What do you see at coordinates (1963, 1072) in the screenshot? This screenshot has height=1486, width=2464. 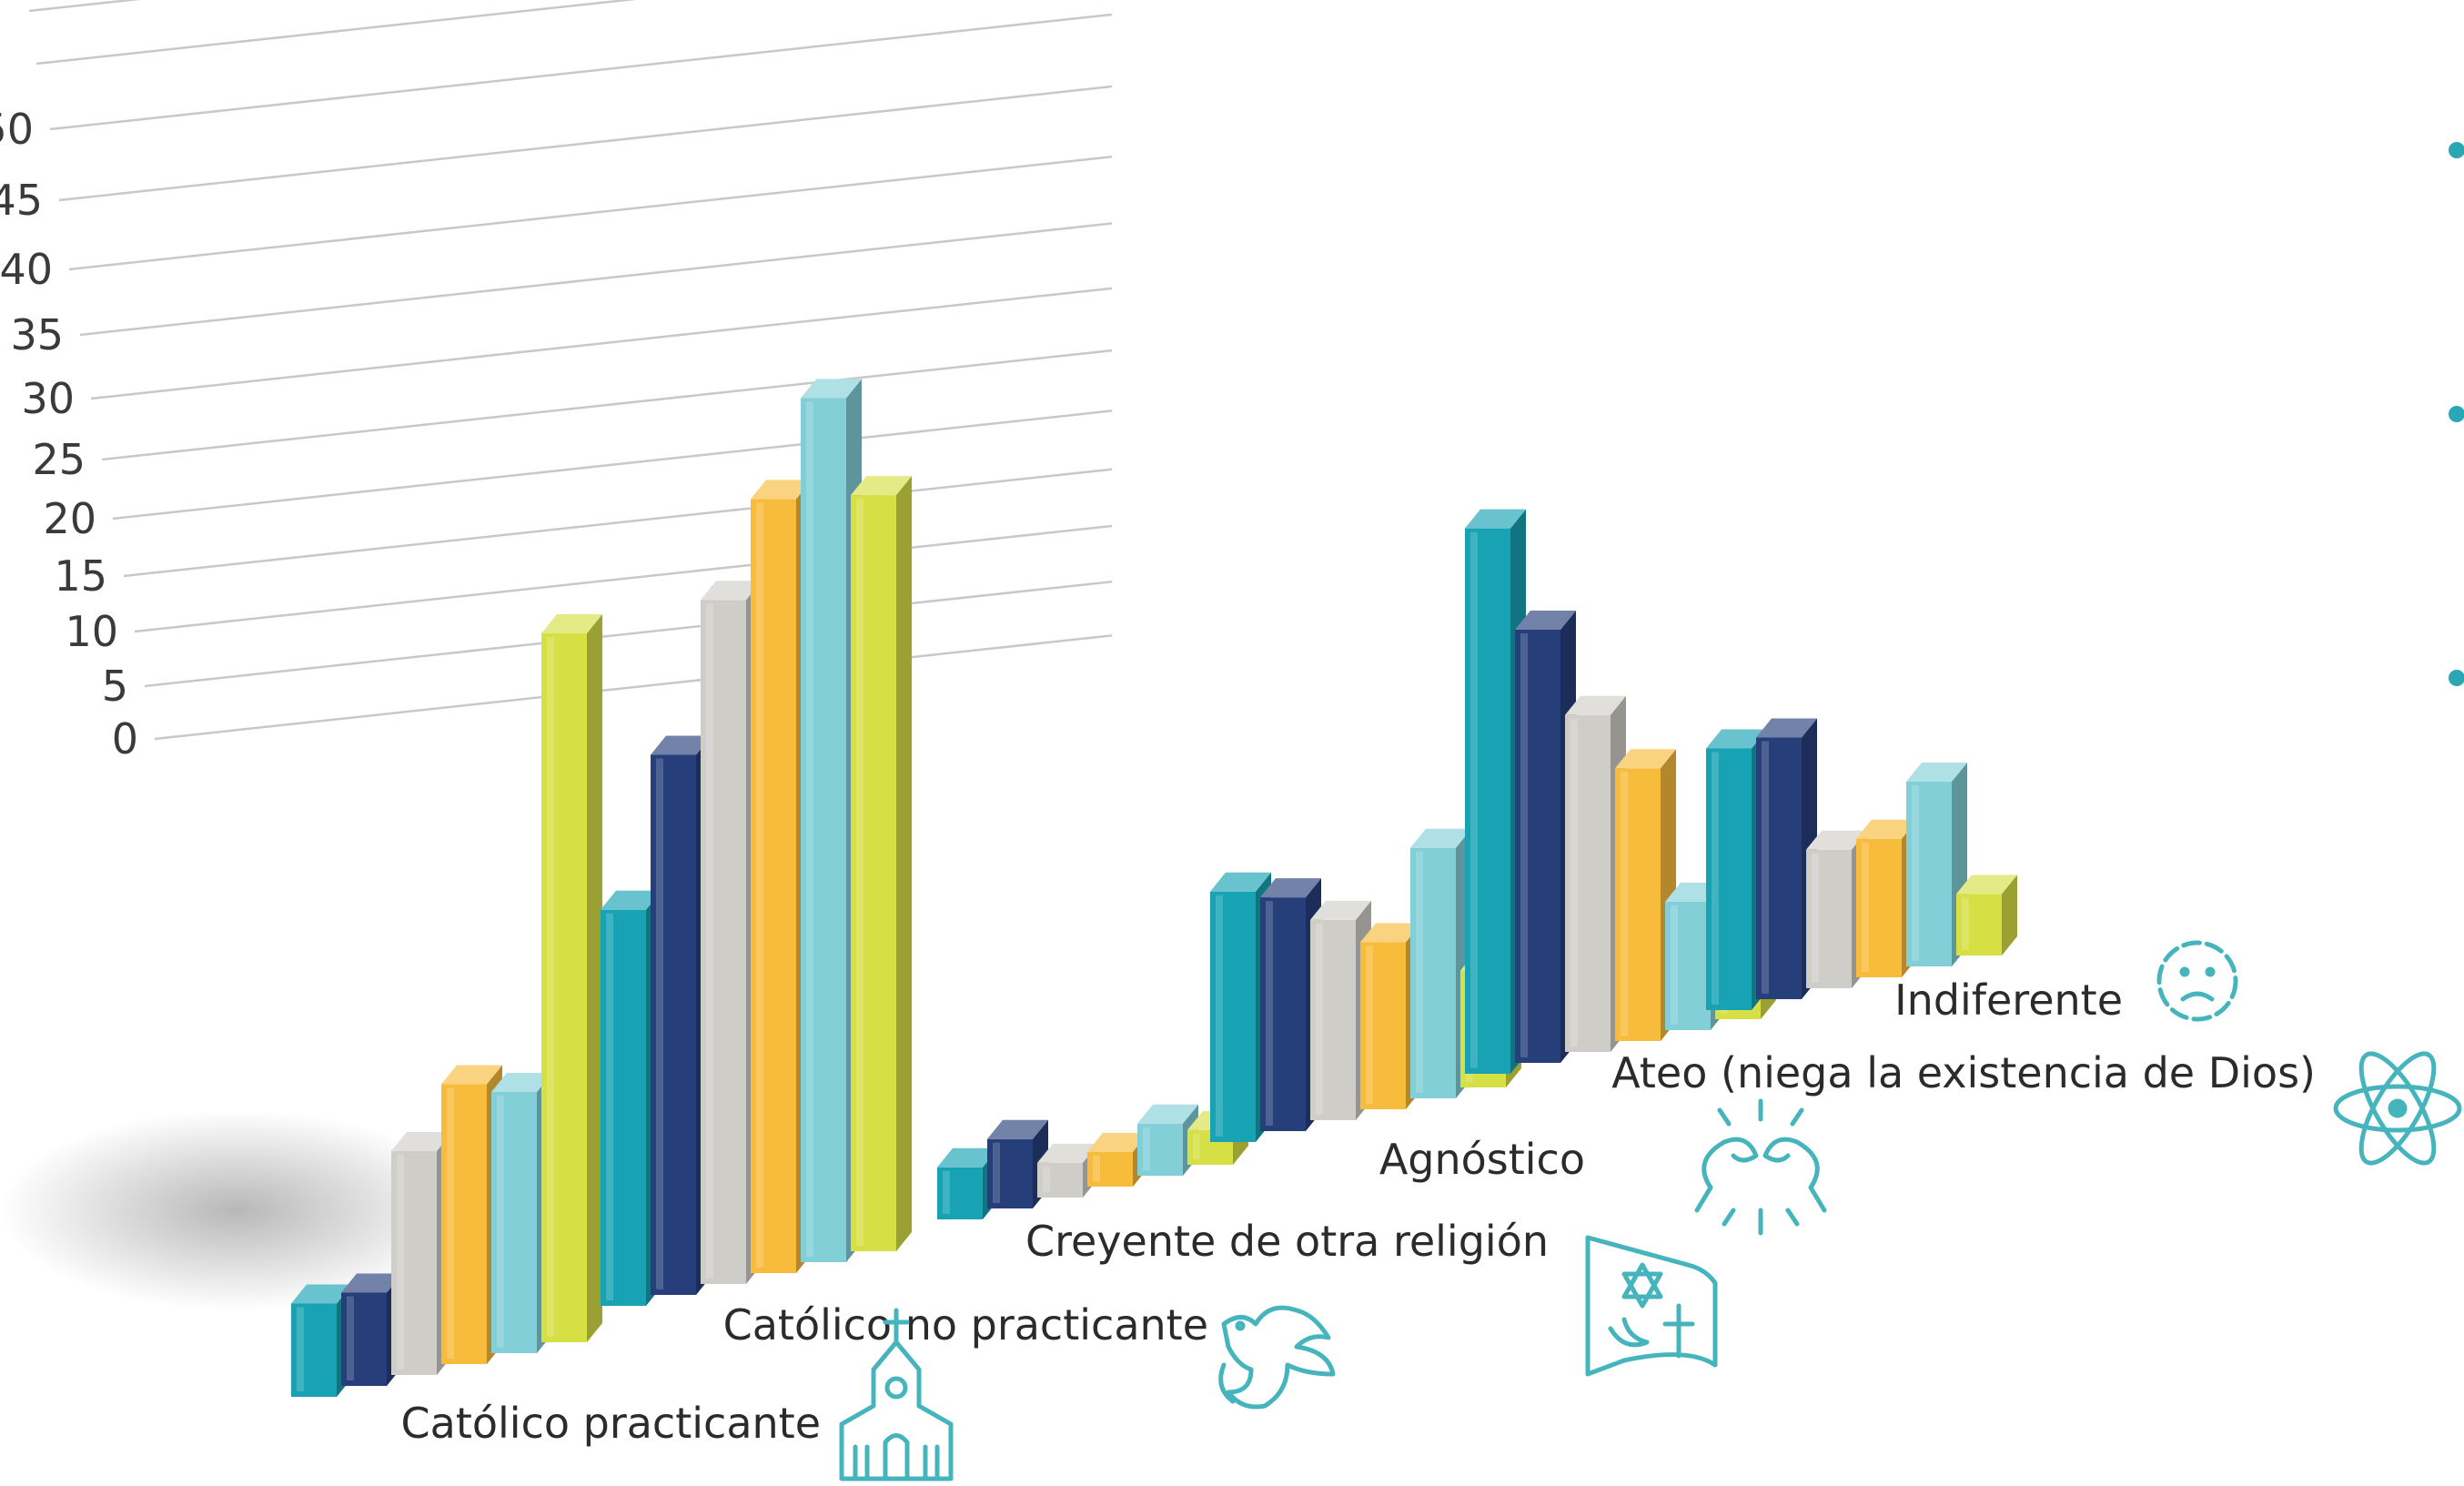 I see `category-label: Ateo (niega la existencia de Dios)` at bounding box center [1963, 1072].